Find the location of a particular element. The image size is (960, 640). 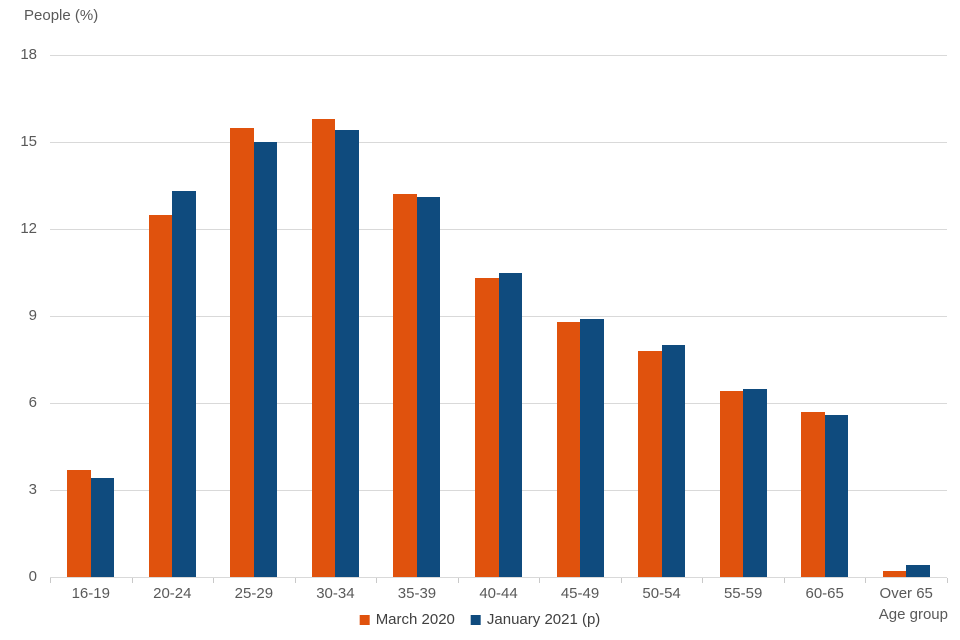

y-tick-label: 15 is located at coordinates (28, 141).